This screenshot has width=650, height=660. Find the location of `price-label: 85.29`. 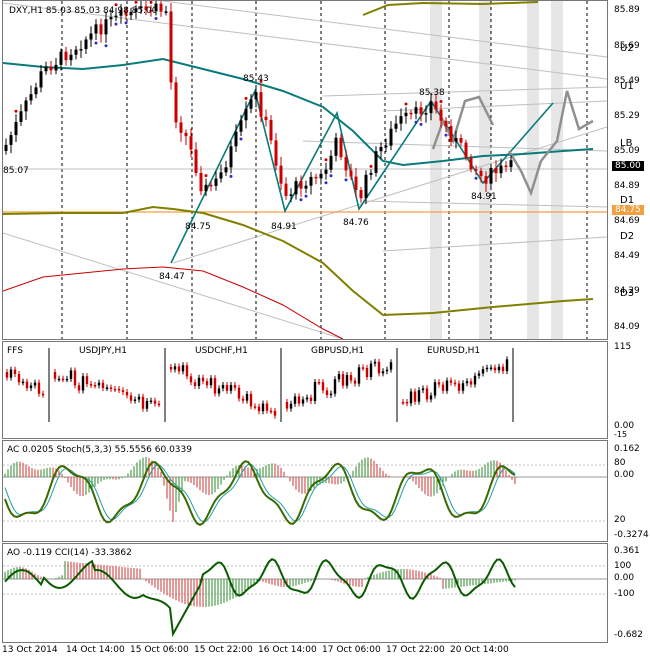

price-label: 85.29 is located at coordinates (627, 116).